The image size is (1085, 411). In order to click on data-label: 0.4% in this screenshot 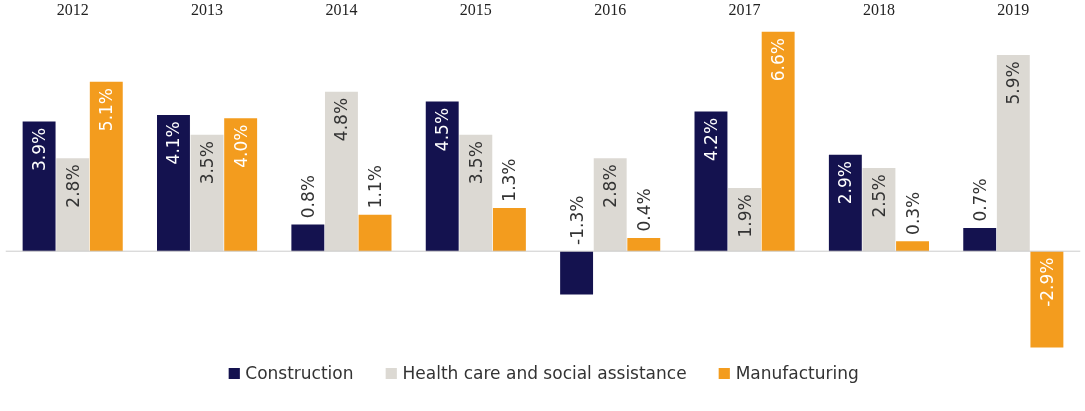, I will do `click(643, 210)`.